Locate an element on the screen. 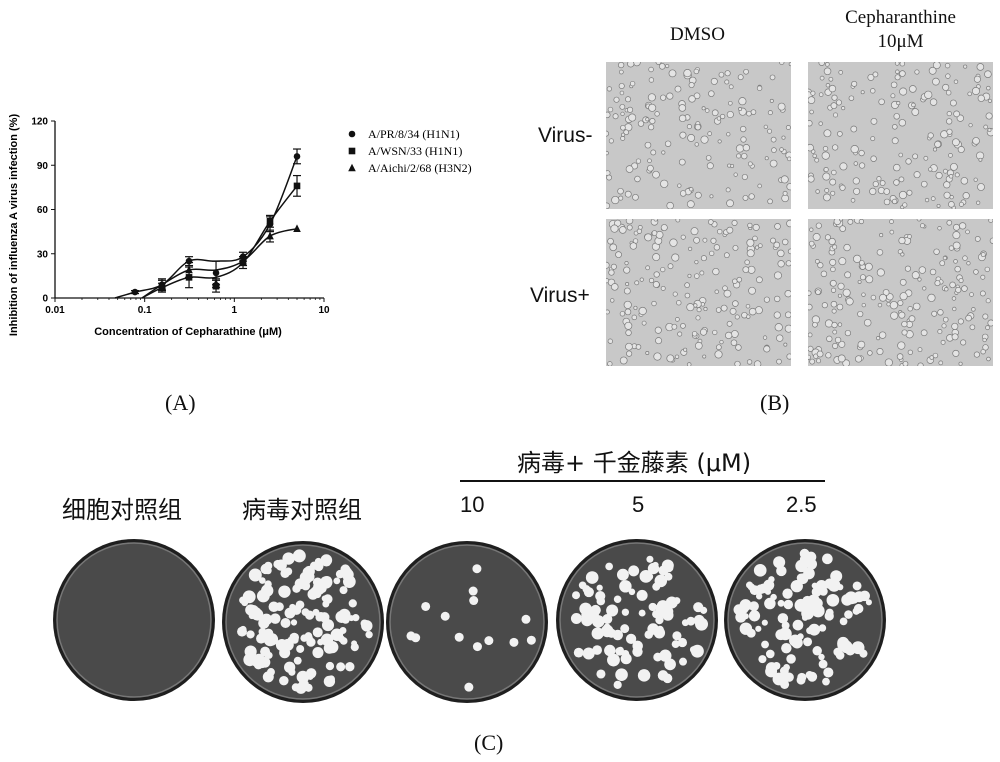 This screenshot has height=762, width=1000. legend-marker-square is located at coordinates (352, 151).